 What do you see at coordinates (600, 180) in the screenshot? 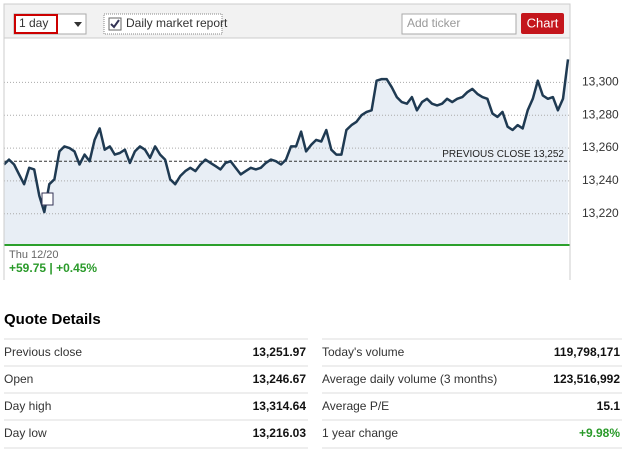
I see `y-tick-label: 13,240` at bounding box center [600, 180].